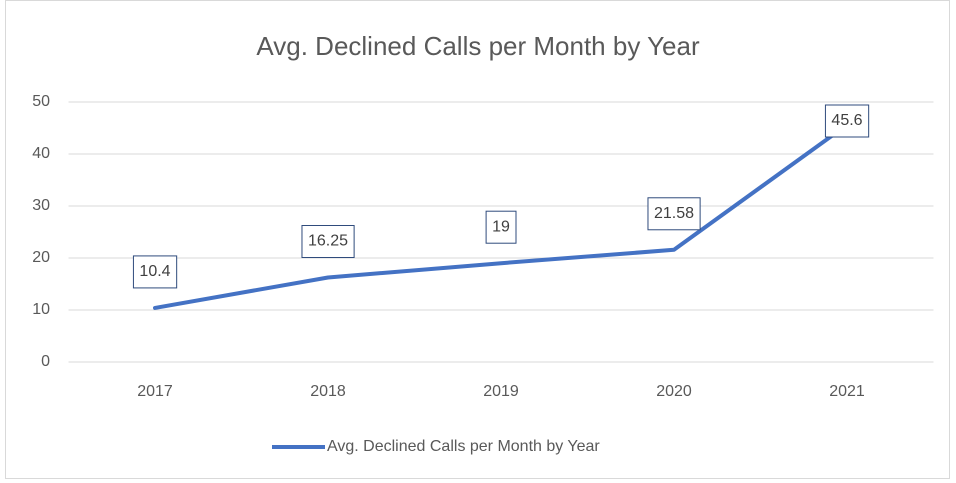  I want to click on x-tick-label: 2021, so click(847, 391).